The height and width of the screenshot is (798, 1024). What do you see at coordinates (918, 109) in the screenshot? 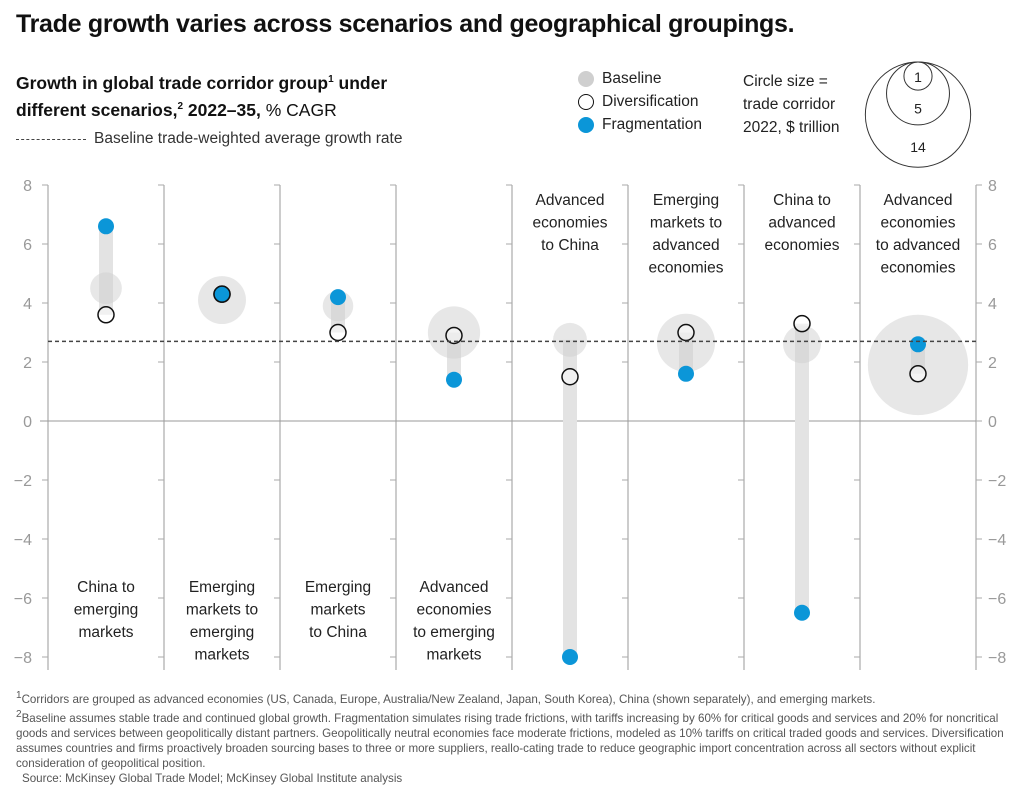
I see `size-legend-value: 5` at bounding box center [918, 109].